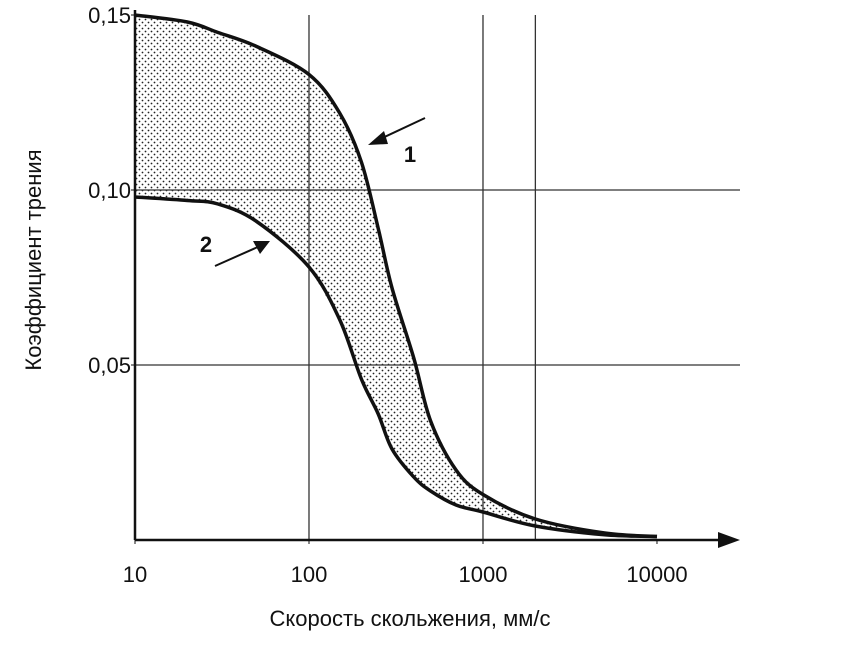  I want to click on annotation: 2, so click(206, 244).